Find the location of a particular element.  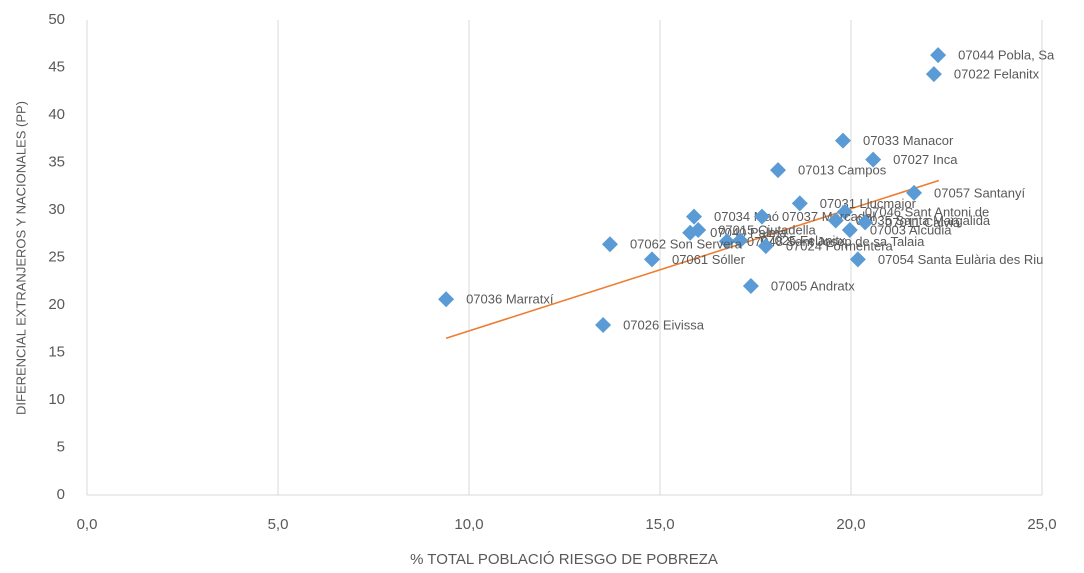

point-label: 07011 Calvià is located at coordinates (923, 222).